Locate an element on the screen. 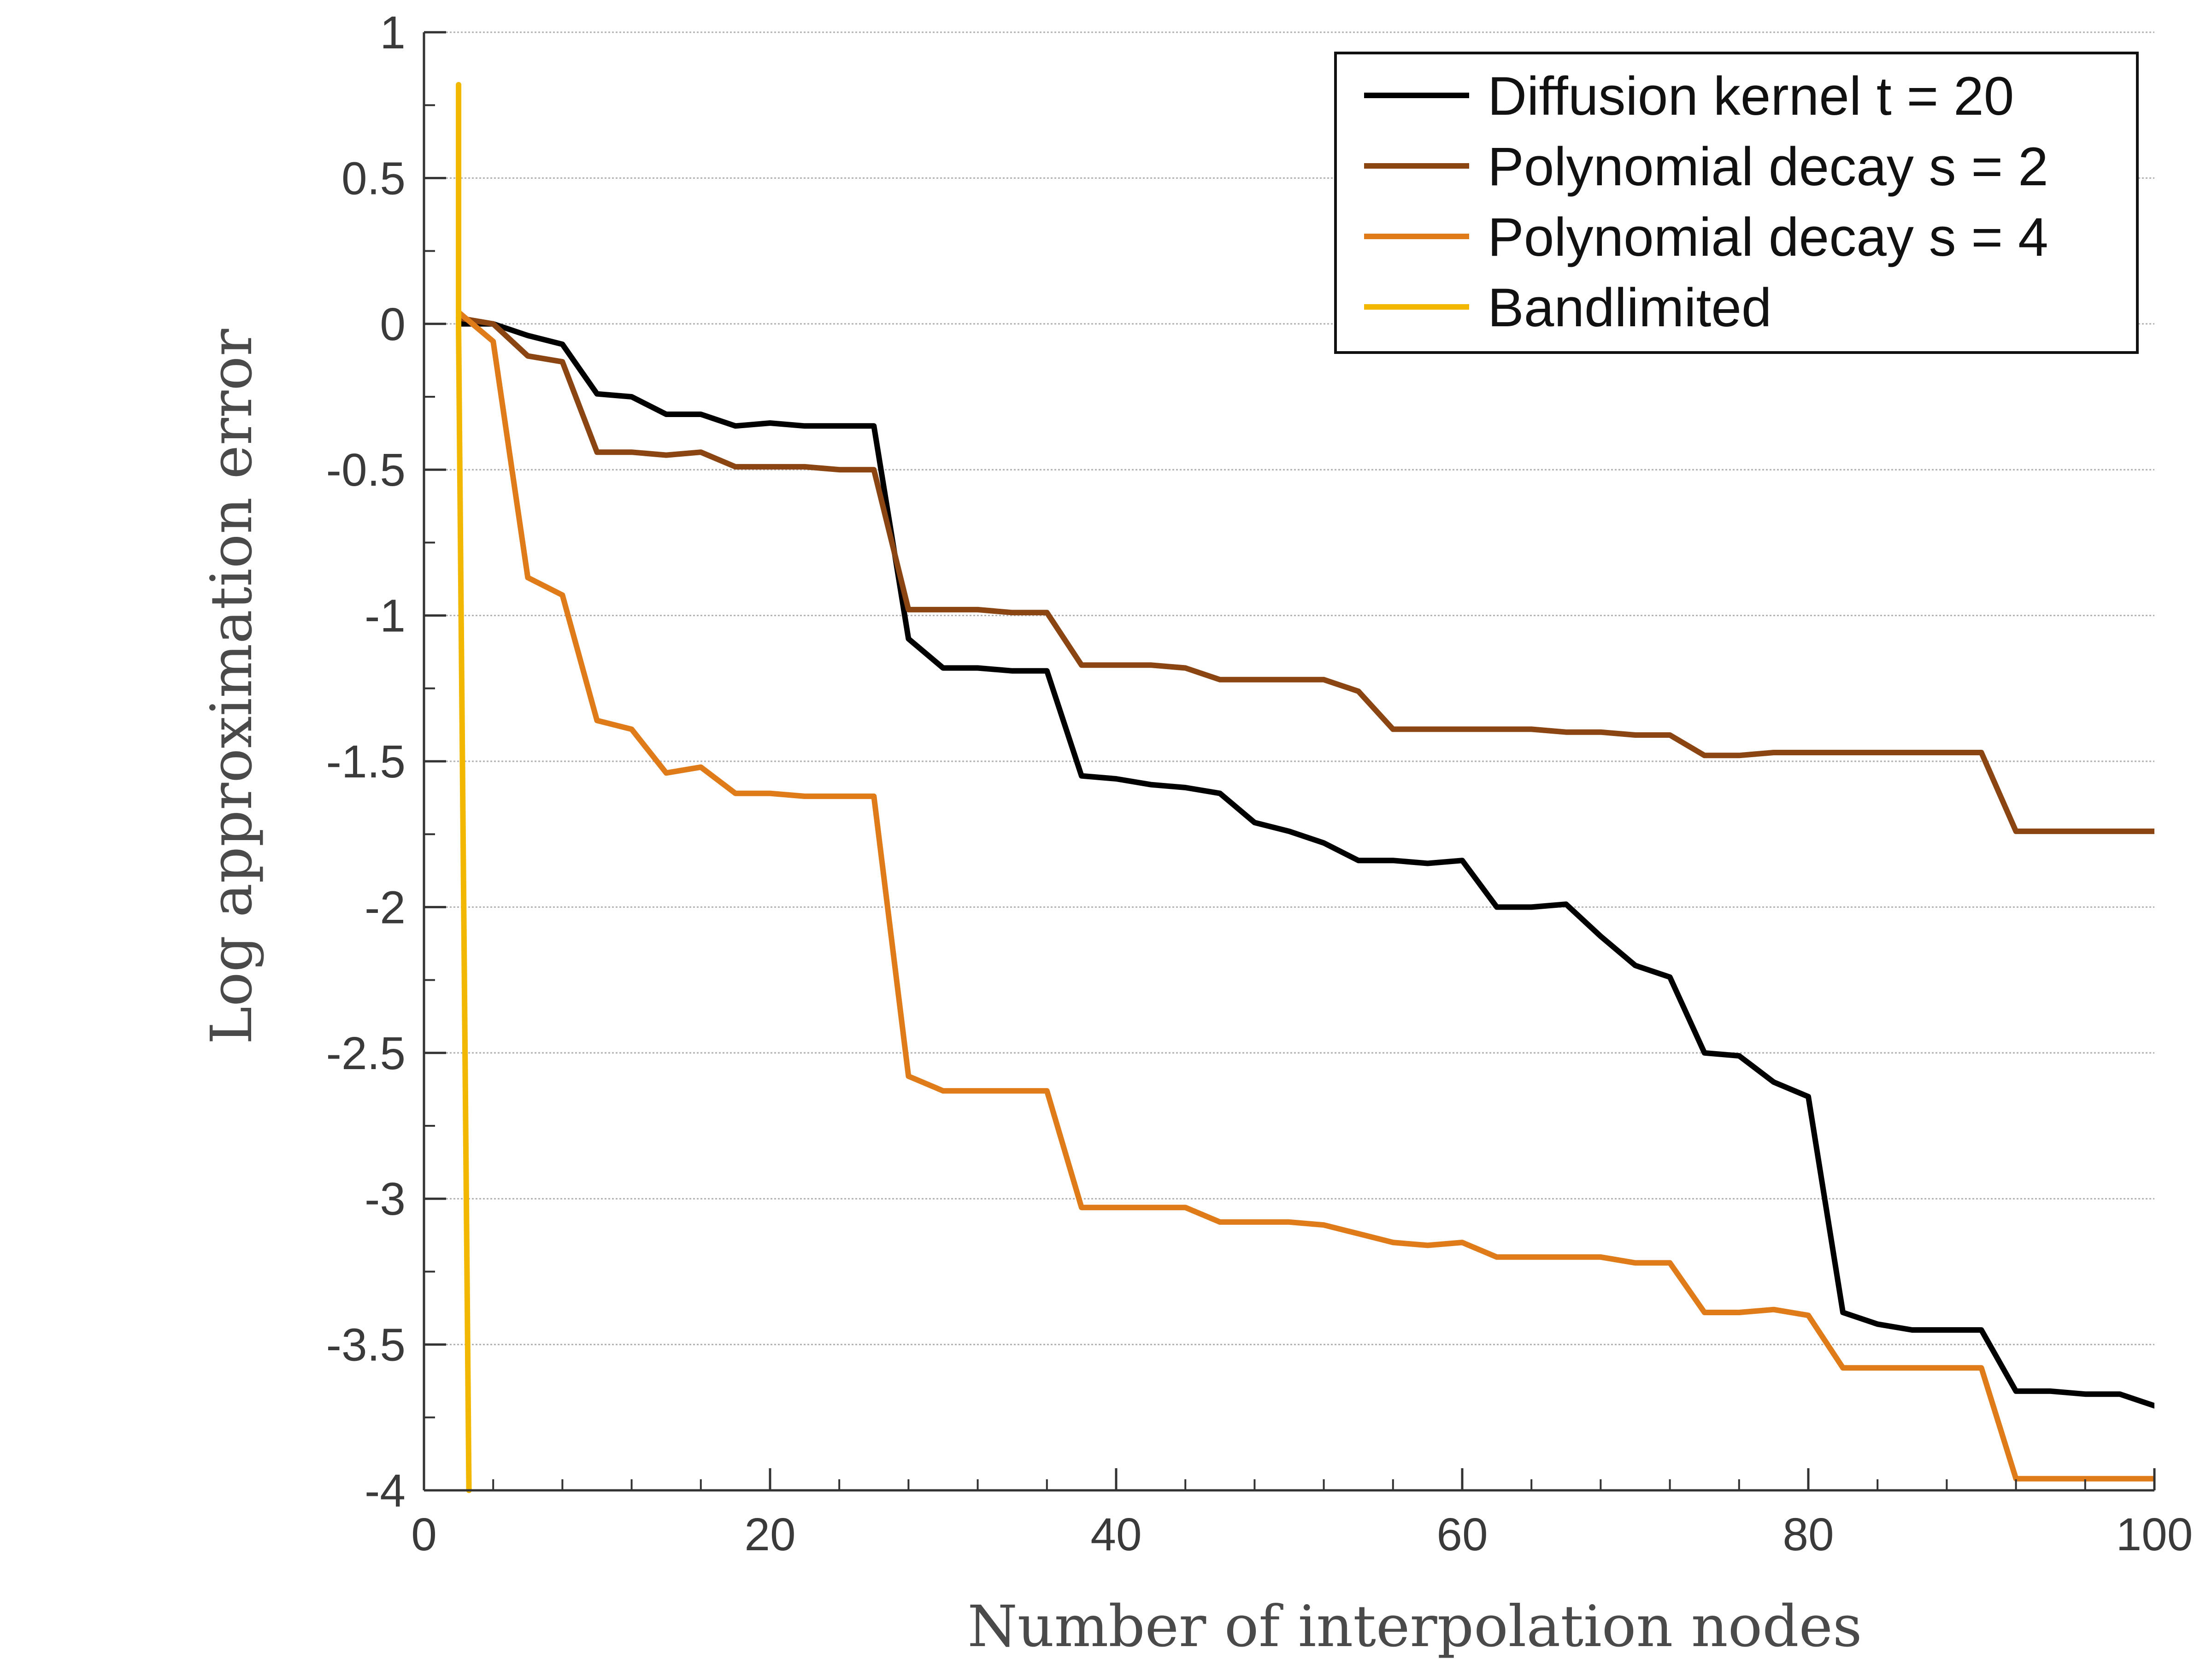  x-axis-label: Number of interpolation nodes is located at coordinates (1414, 1626).